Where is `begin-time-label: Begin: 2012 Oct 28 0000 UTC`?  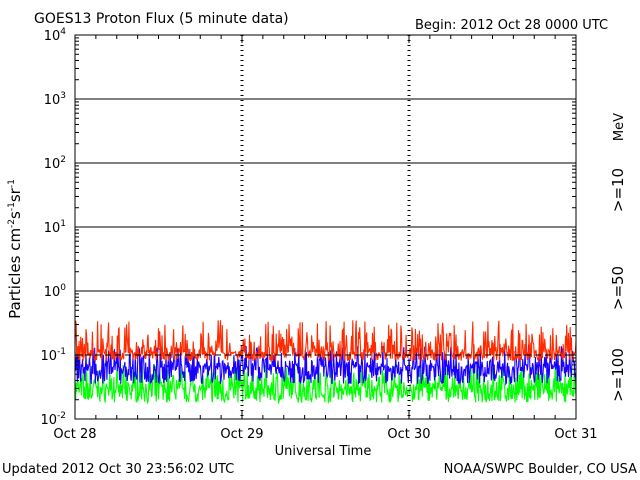 begin-time-label: Begin: 2012 Oct 28 0000 UTC is located at coordinates (511, 25).